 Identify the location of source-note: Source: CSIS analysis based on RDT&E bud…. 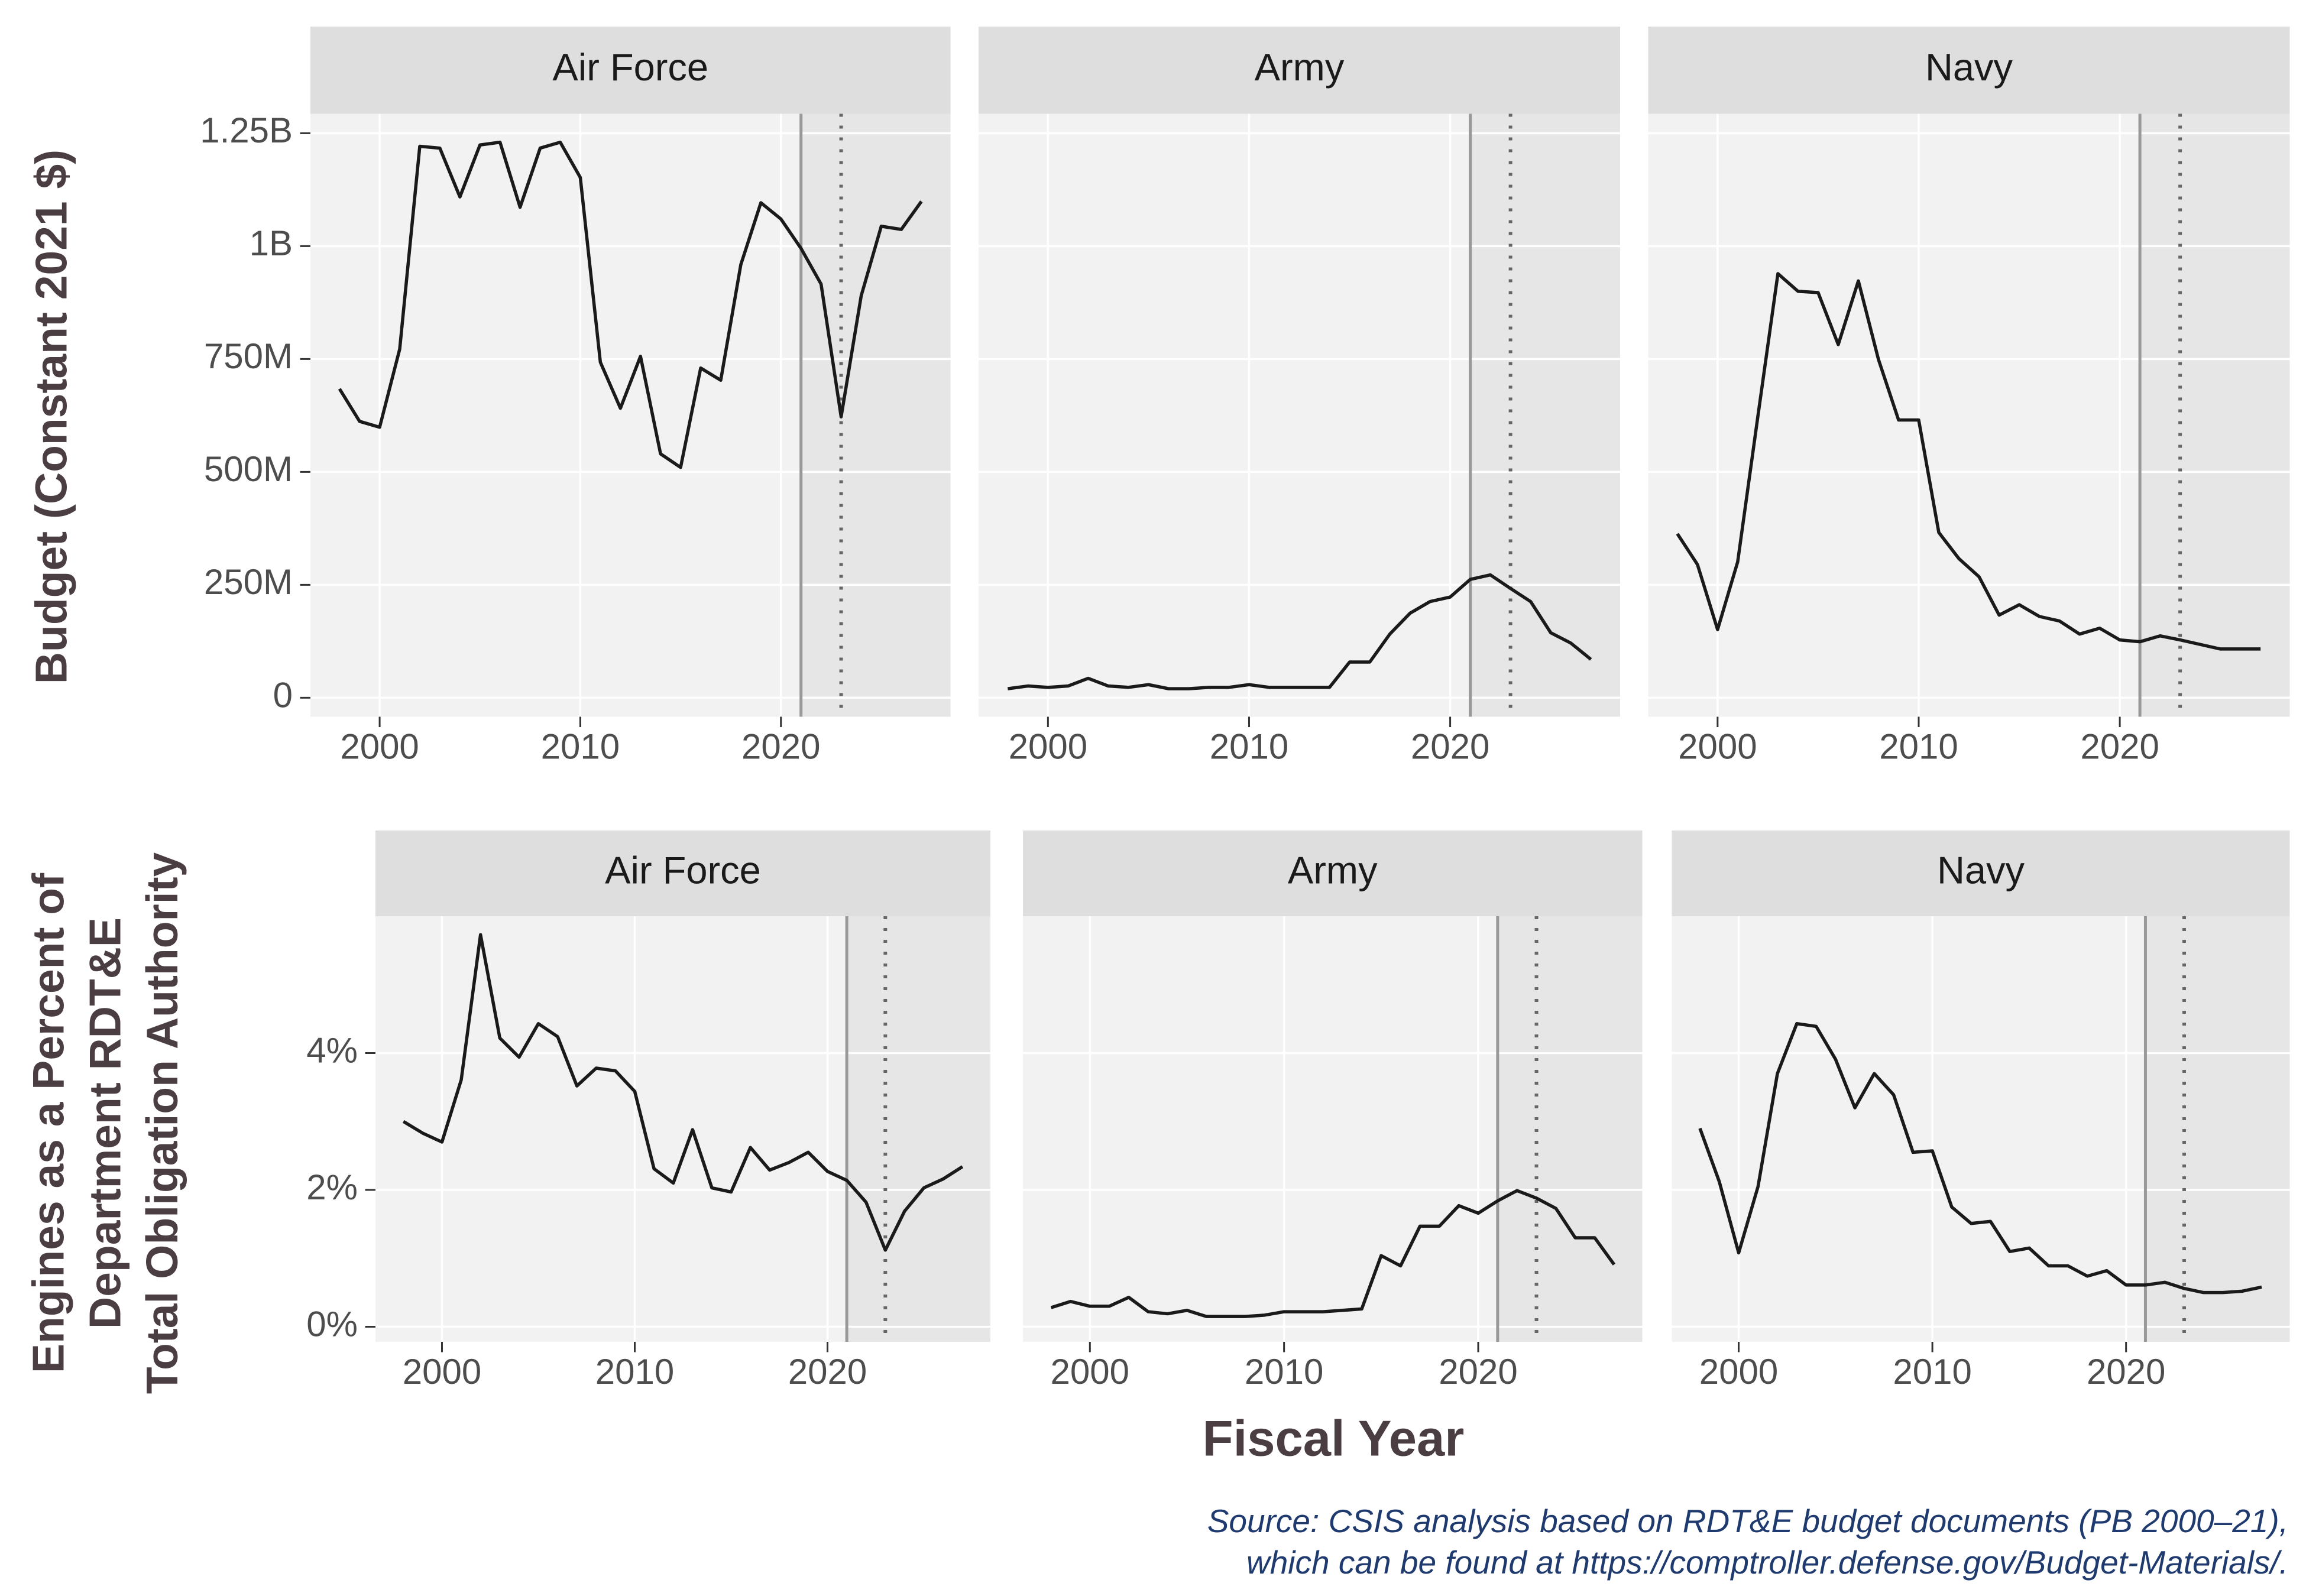
(1747, 1521).